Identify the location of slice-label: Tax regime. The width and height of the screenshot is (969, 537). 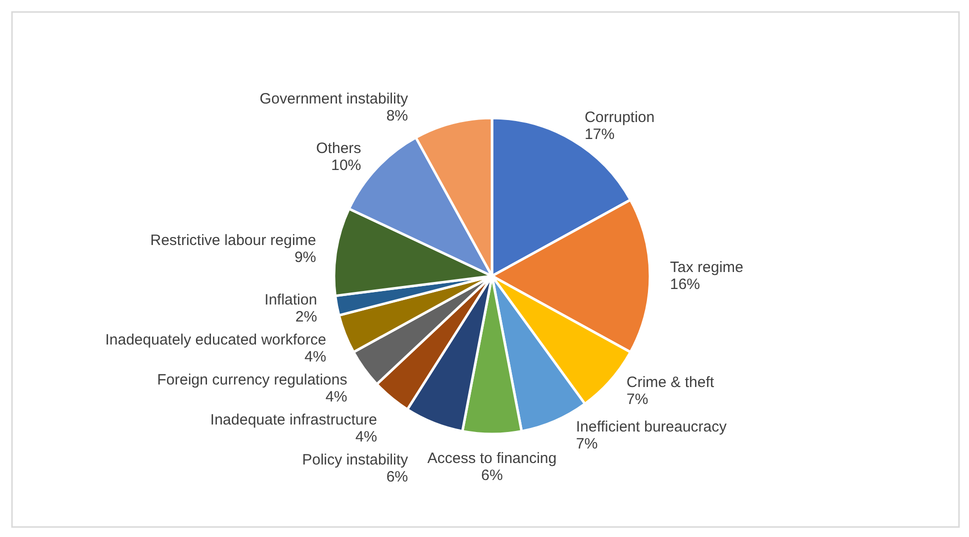
(707, 267).